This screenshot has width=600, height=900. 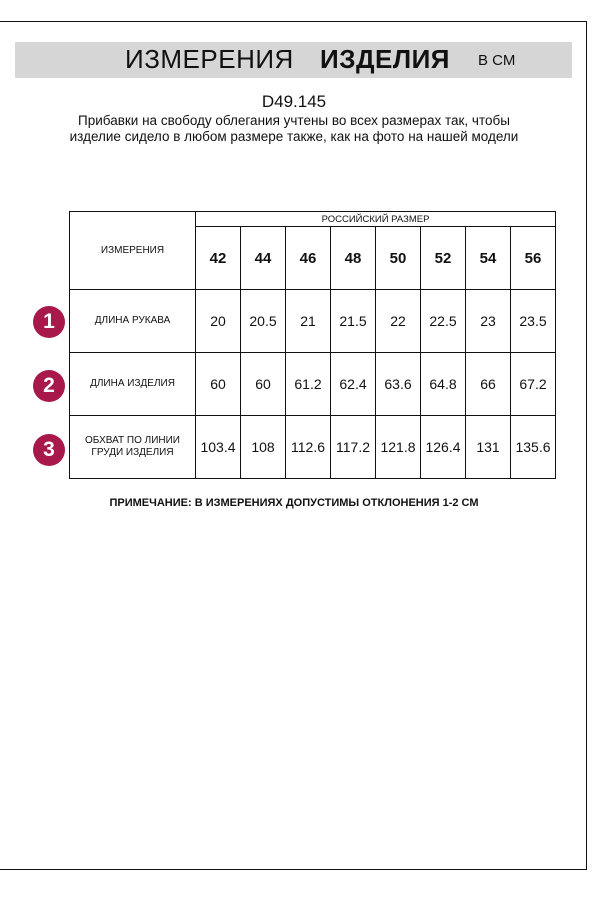 What do you see at coordinates (533, 321) in the screenshot?
I see `value-cell: 23.5` at bounding box center [533, 321].